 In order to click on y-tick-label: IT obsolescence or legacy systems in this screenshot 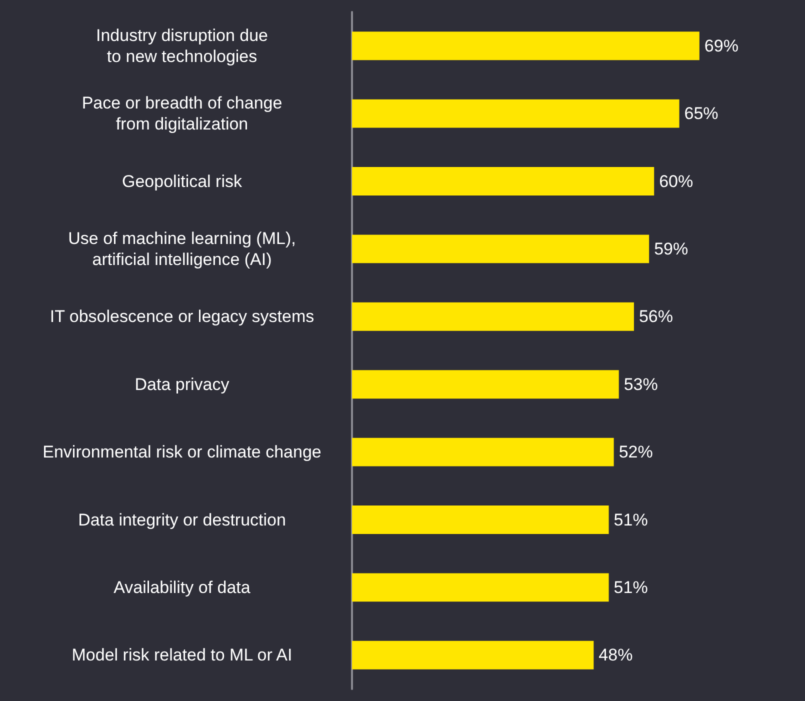, I will do `click(182, 316)`.